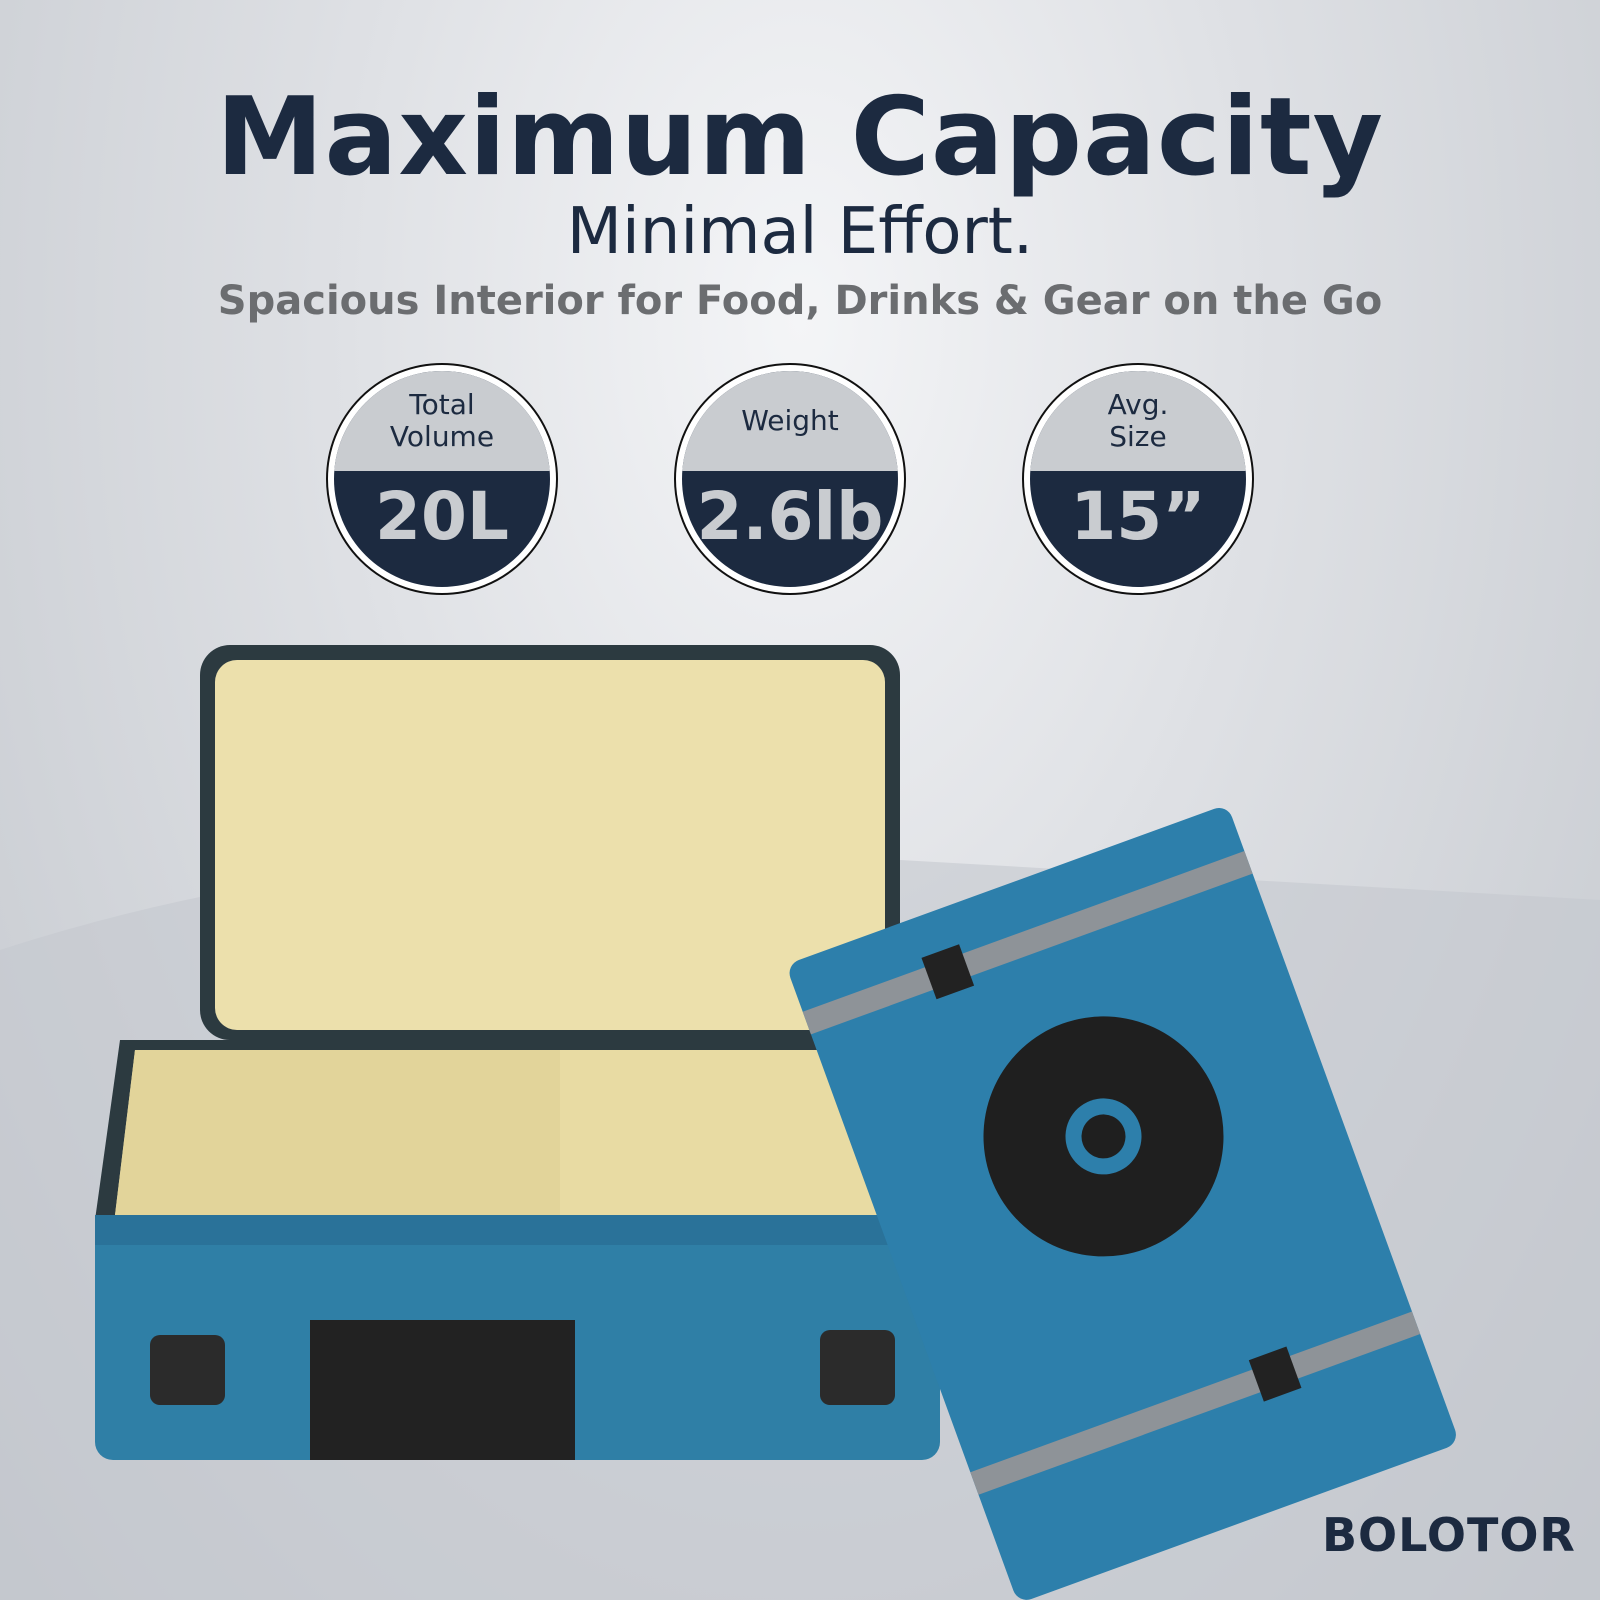  I want to click on spec-label: Avg. Size, so click(1138, 421).